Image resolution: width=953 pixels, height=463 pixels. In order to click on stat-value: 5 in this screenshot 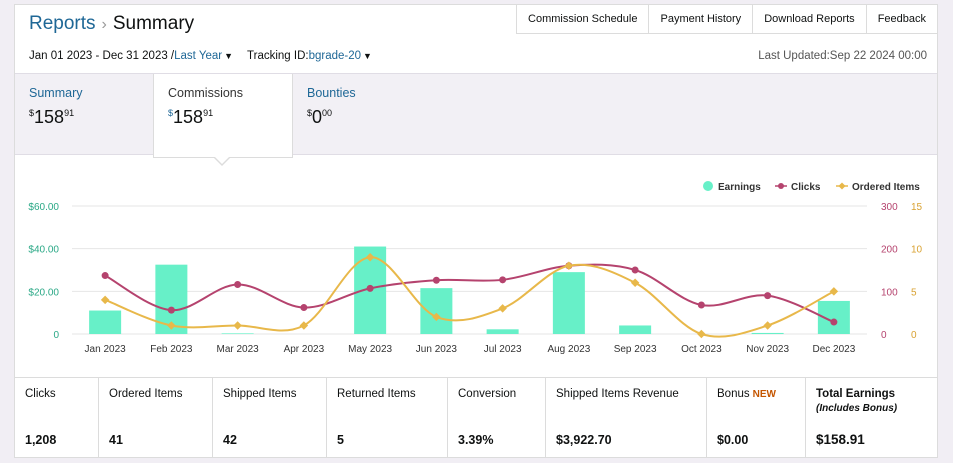, I will do `click(340, 440)`.